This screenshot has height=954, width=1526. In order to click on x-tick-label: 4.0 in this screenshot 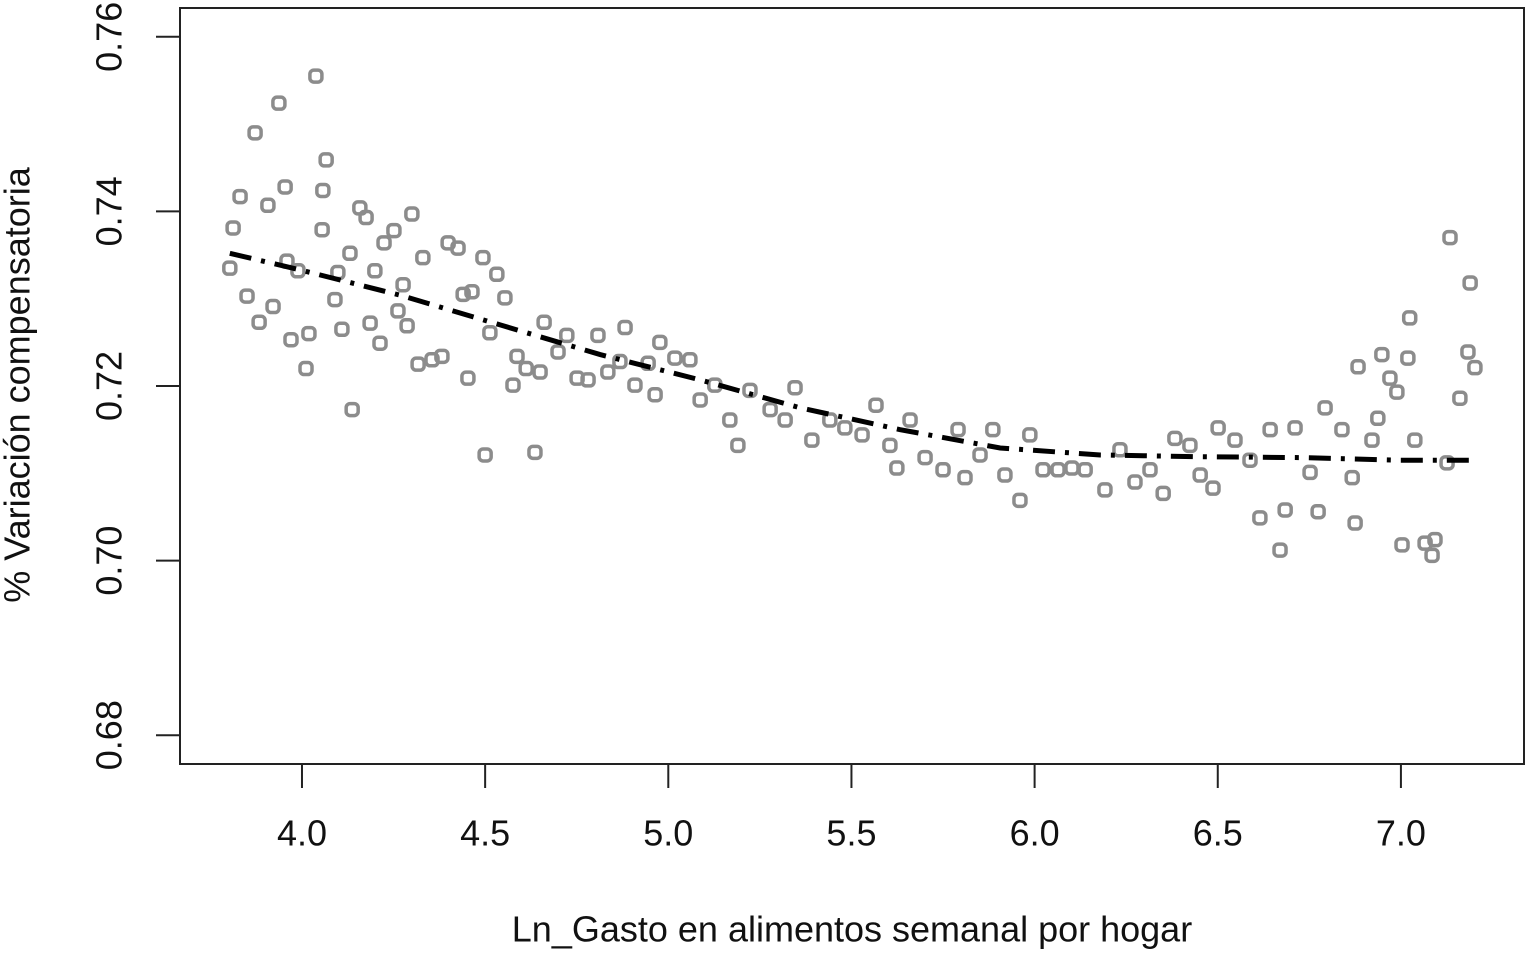, I will do `click(302, 833)`.